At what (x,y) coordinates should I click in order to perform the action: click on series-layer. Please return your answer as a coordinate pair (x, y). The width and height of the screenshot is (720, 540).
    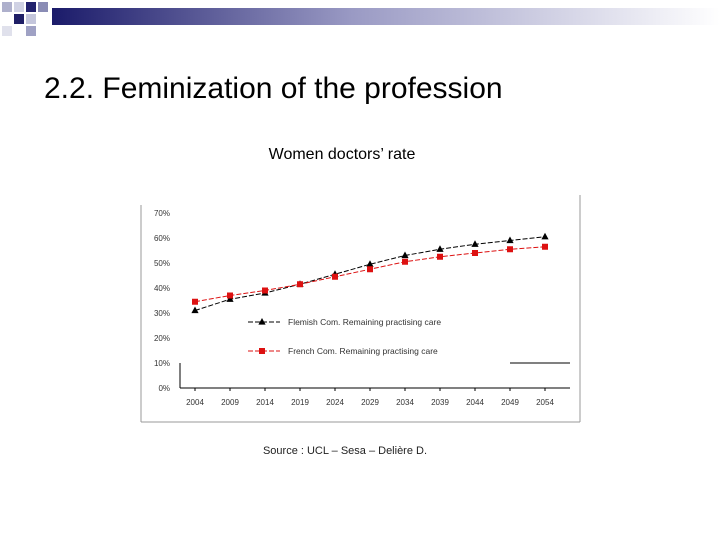
    Looking at the image, I should click on (370, 273).